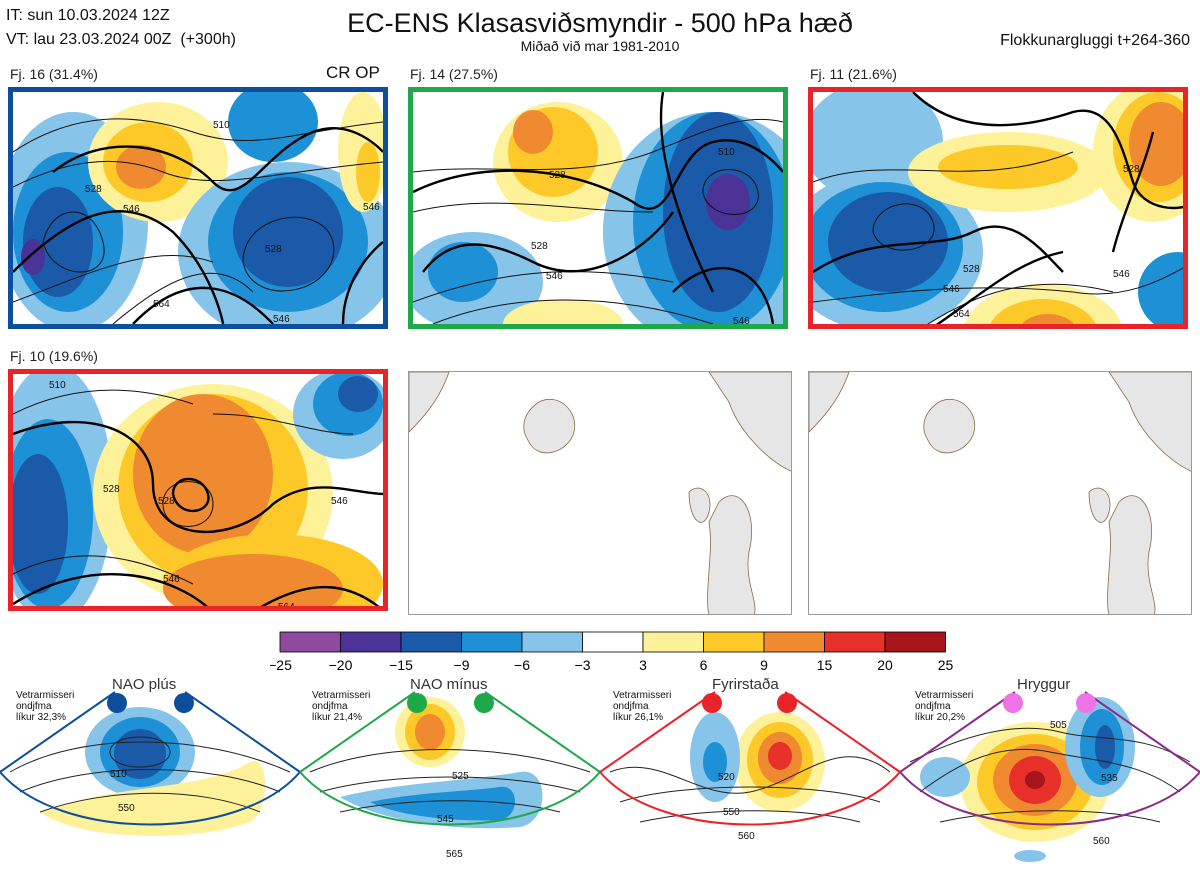 This screenshot has height=871, width=1200. Describe the element at coordinates (281, 665) in the screenshot. I see `colorbar-tick-label: −25` at that location.